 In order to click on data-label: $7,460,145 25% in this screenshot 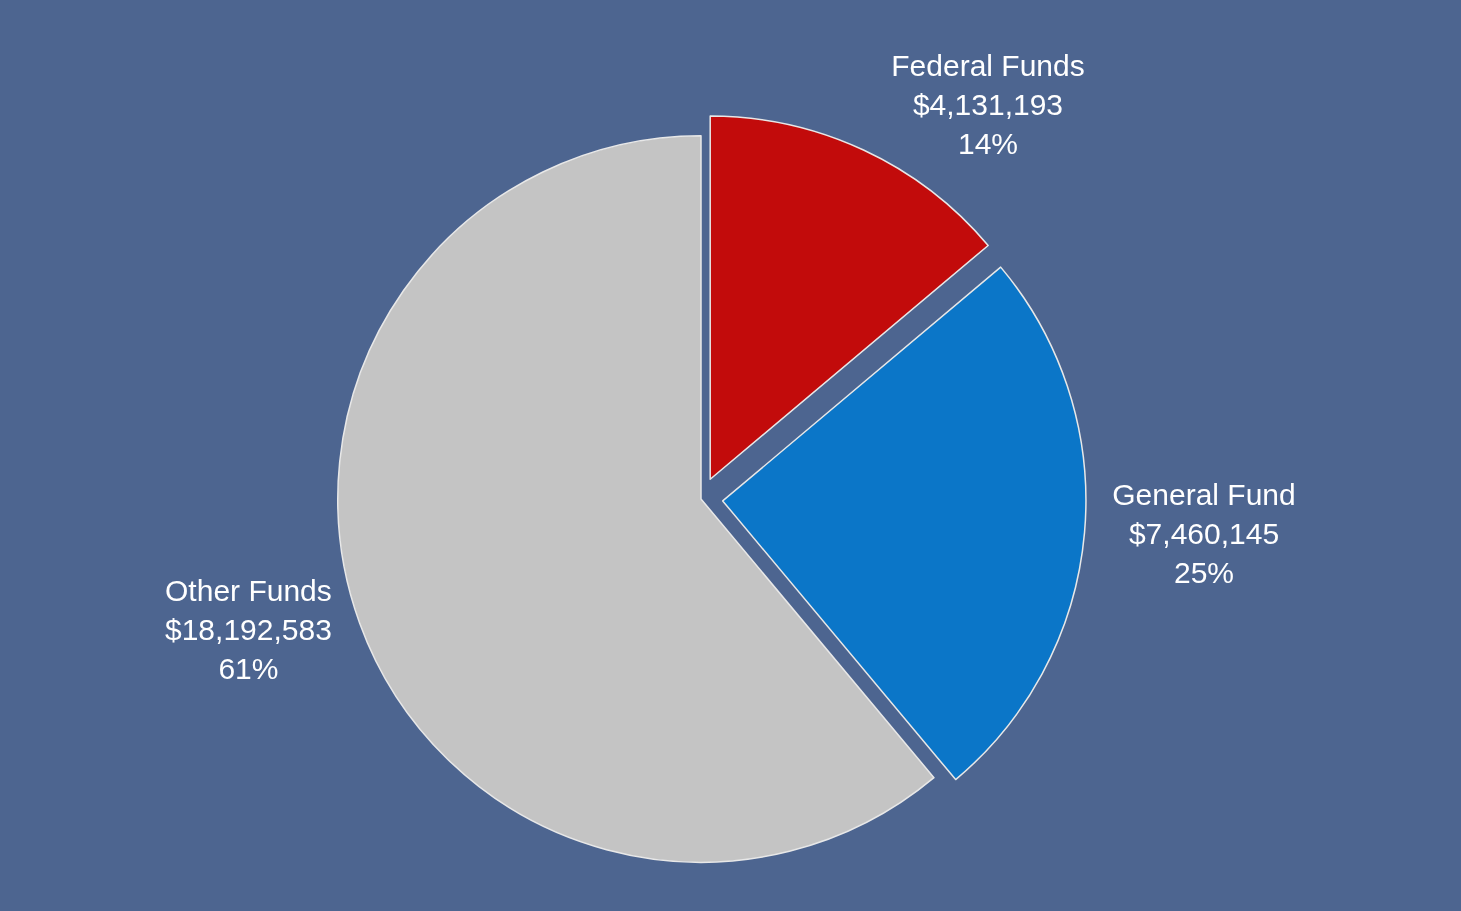, I will do `click(1204, 552)`.